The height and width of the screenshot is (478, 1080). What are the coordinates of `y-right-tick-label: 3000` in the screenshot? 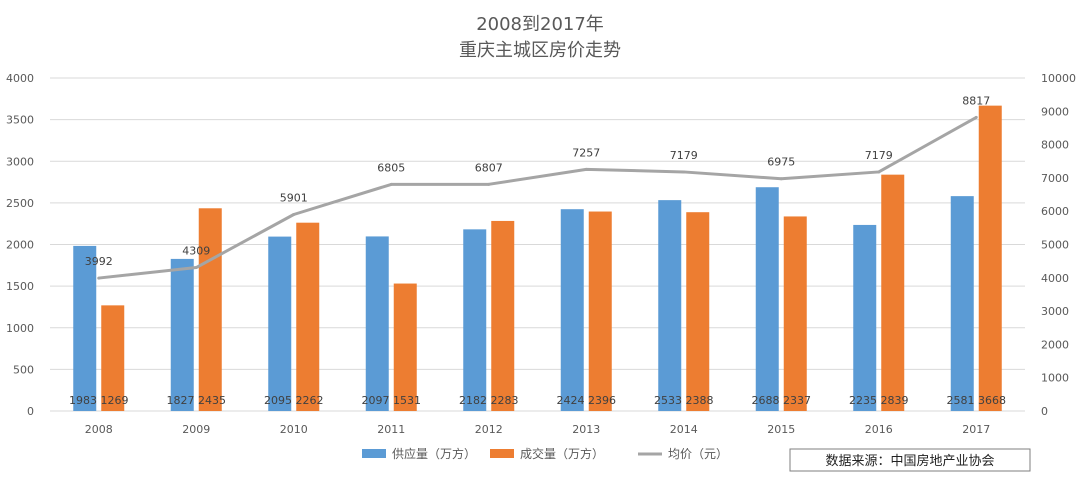 It's located at (1055, 311).